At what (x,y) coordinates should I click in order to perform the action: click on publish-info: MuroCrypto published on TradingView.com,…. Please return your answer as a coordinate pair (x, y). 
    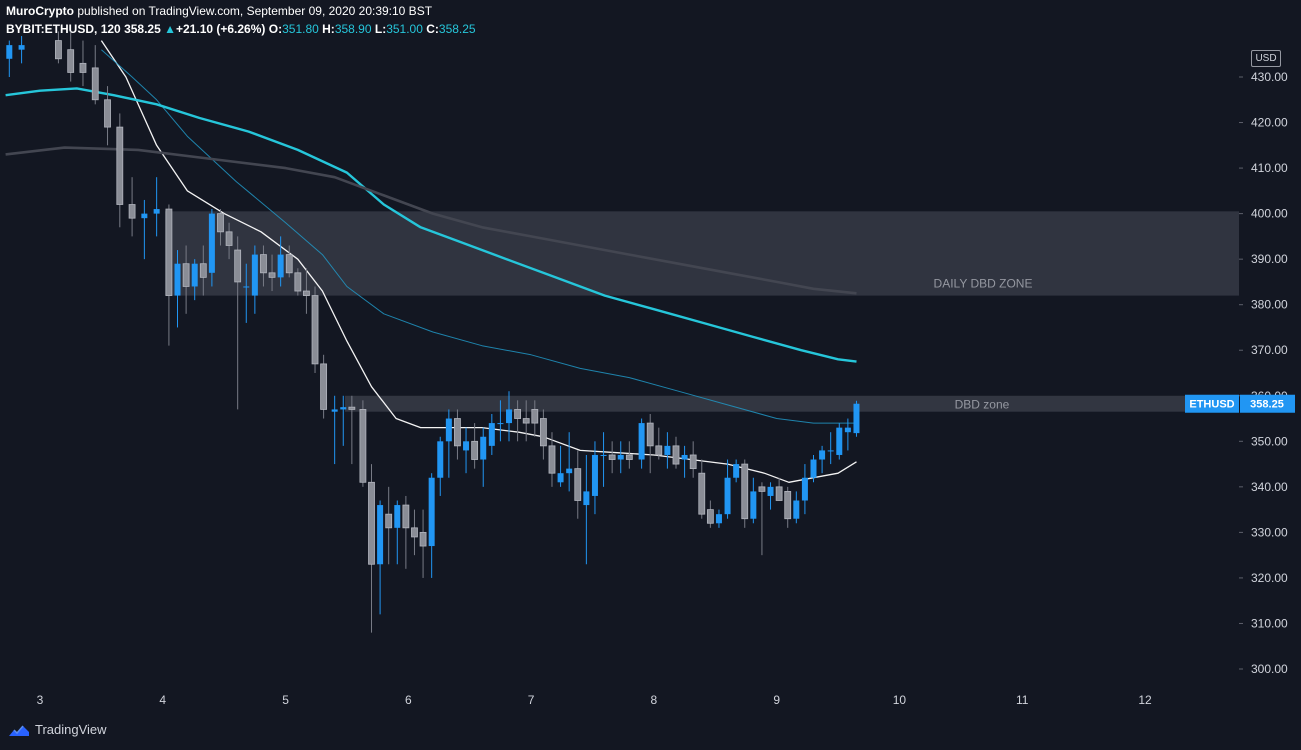
    Looking at the image, I should click on (219, 11).